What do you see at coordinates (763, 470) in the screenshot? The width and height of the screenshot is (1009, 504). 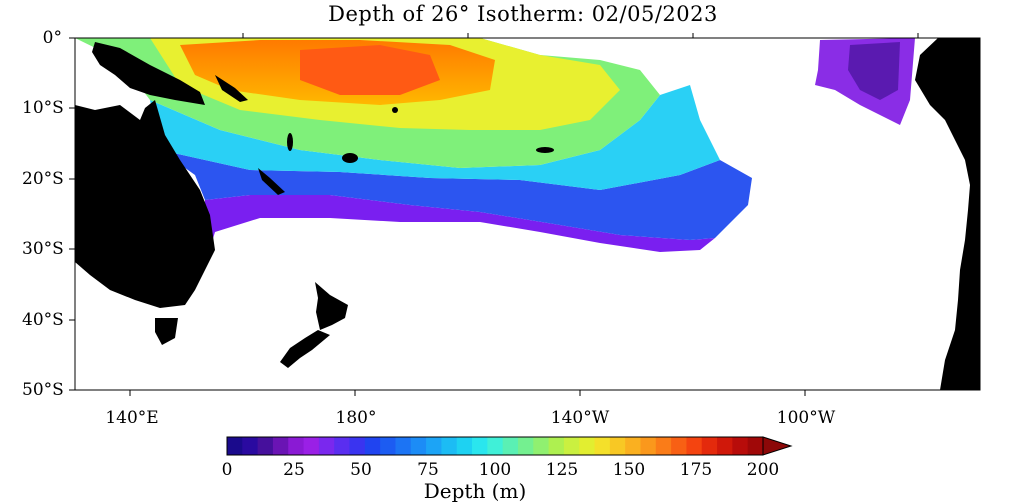 I see `colorbar-label-200: 200` at bounding box center [763, 470].